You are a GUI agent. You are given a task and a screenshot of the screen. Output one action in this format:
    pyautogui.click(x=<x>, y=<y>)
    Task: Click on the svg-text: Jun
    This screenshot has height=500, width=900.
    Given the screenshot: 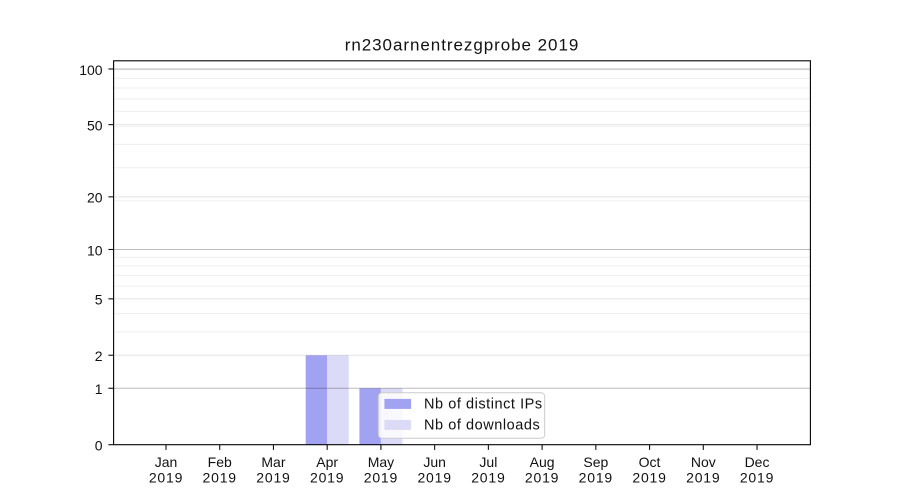 What is the action you would take?
    pyautogui.click(x=434, y=462)
    